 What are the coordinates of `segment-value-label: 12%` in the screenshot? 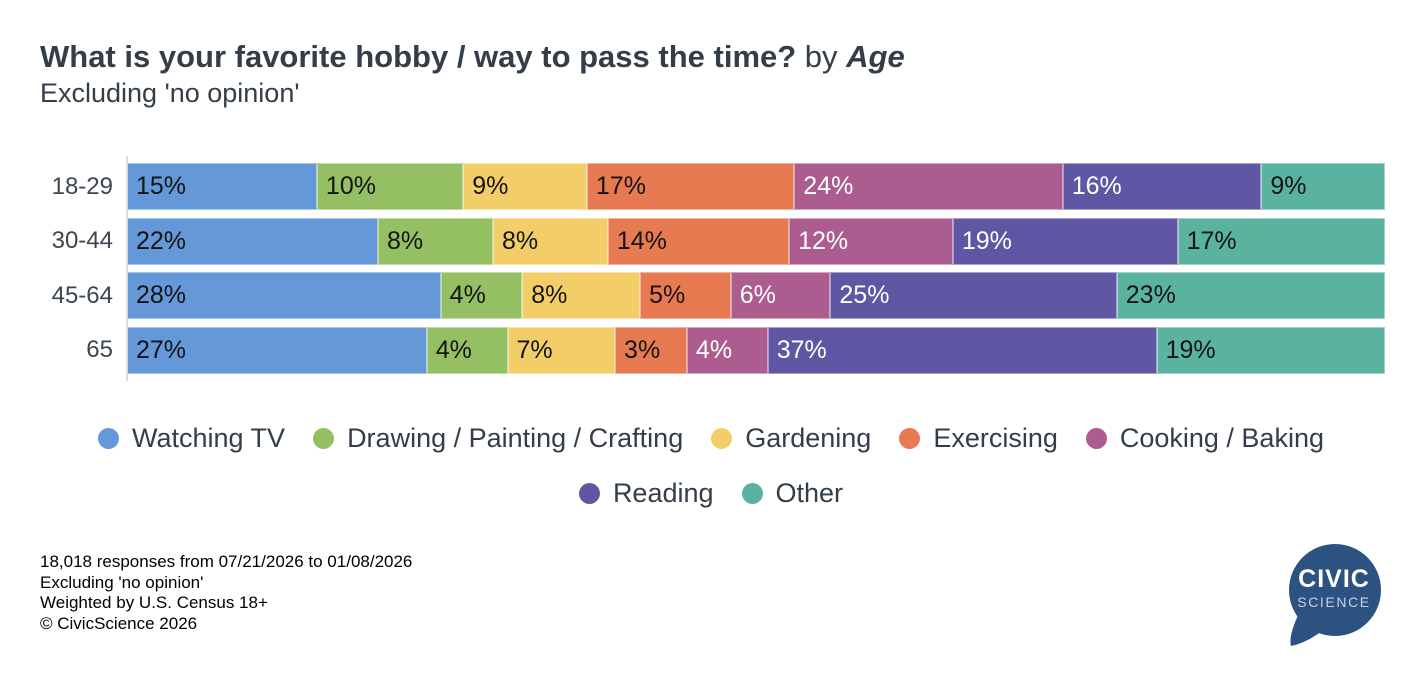 It's located at (823, 240).